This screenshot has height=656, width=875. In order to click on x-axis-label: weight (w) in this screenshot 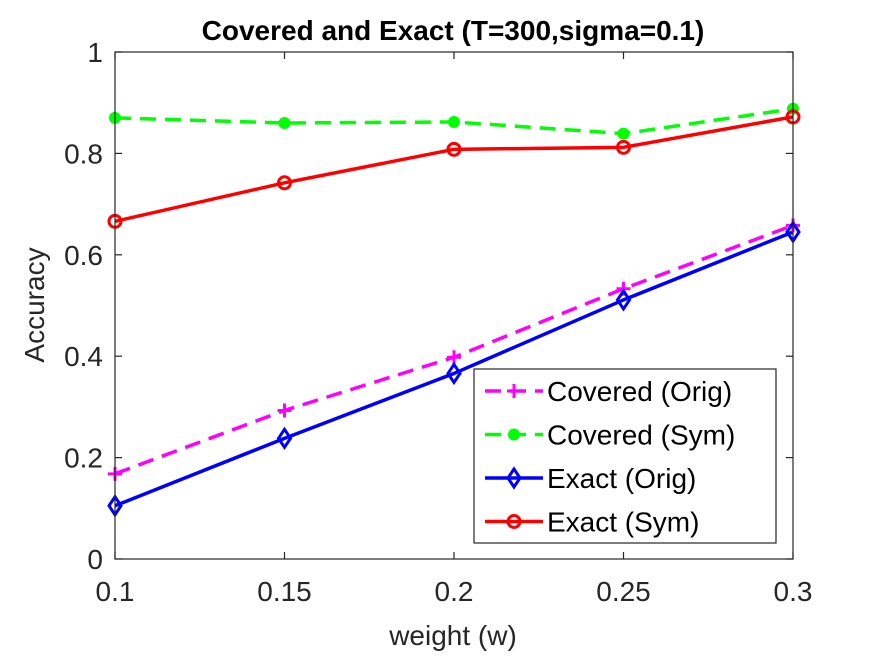, I will do `click(452, 635)`.